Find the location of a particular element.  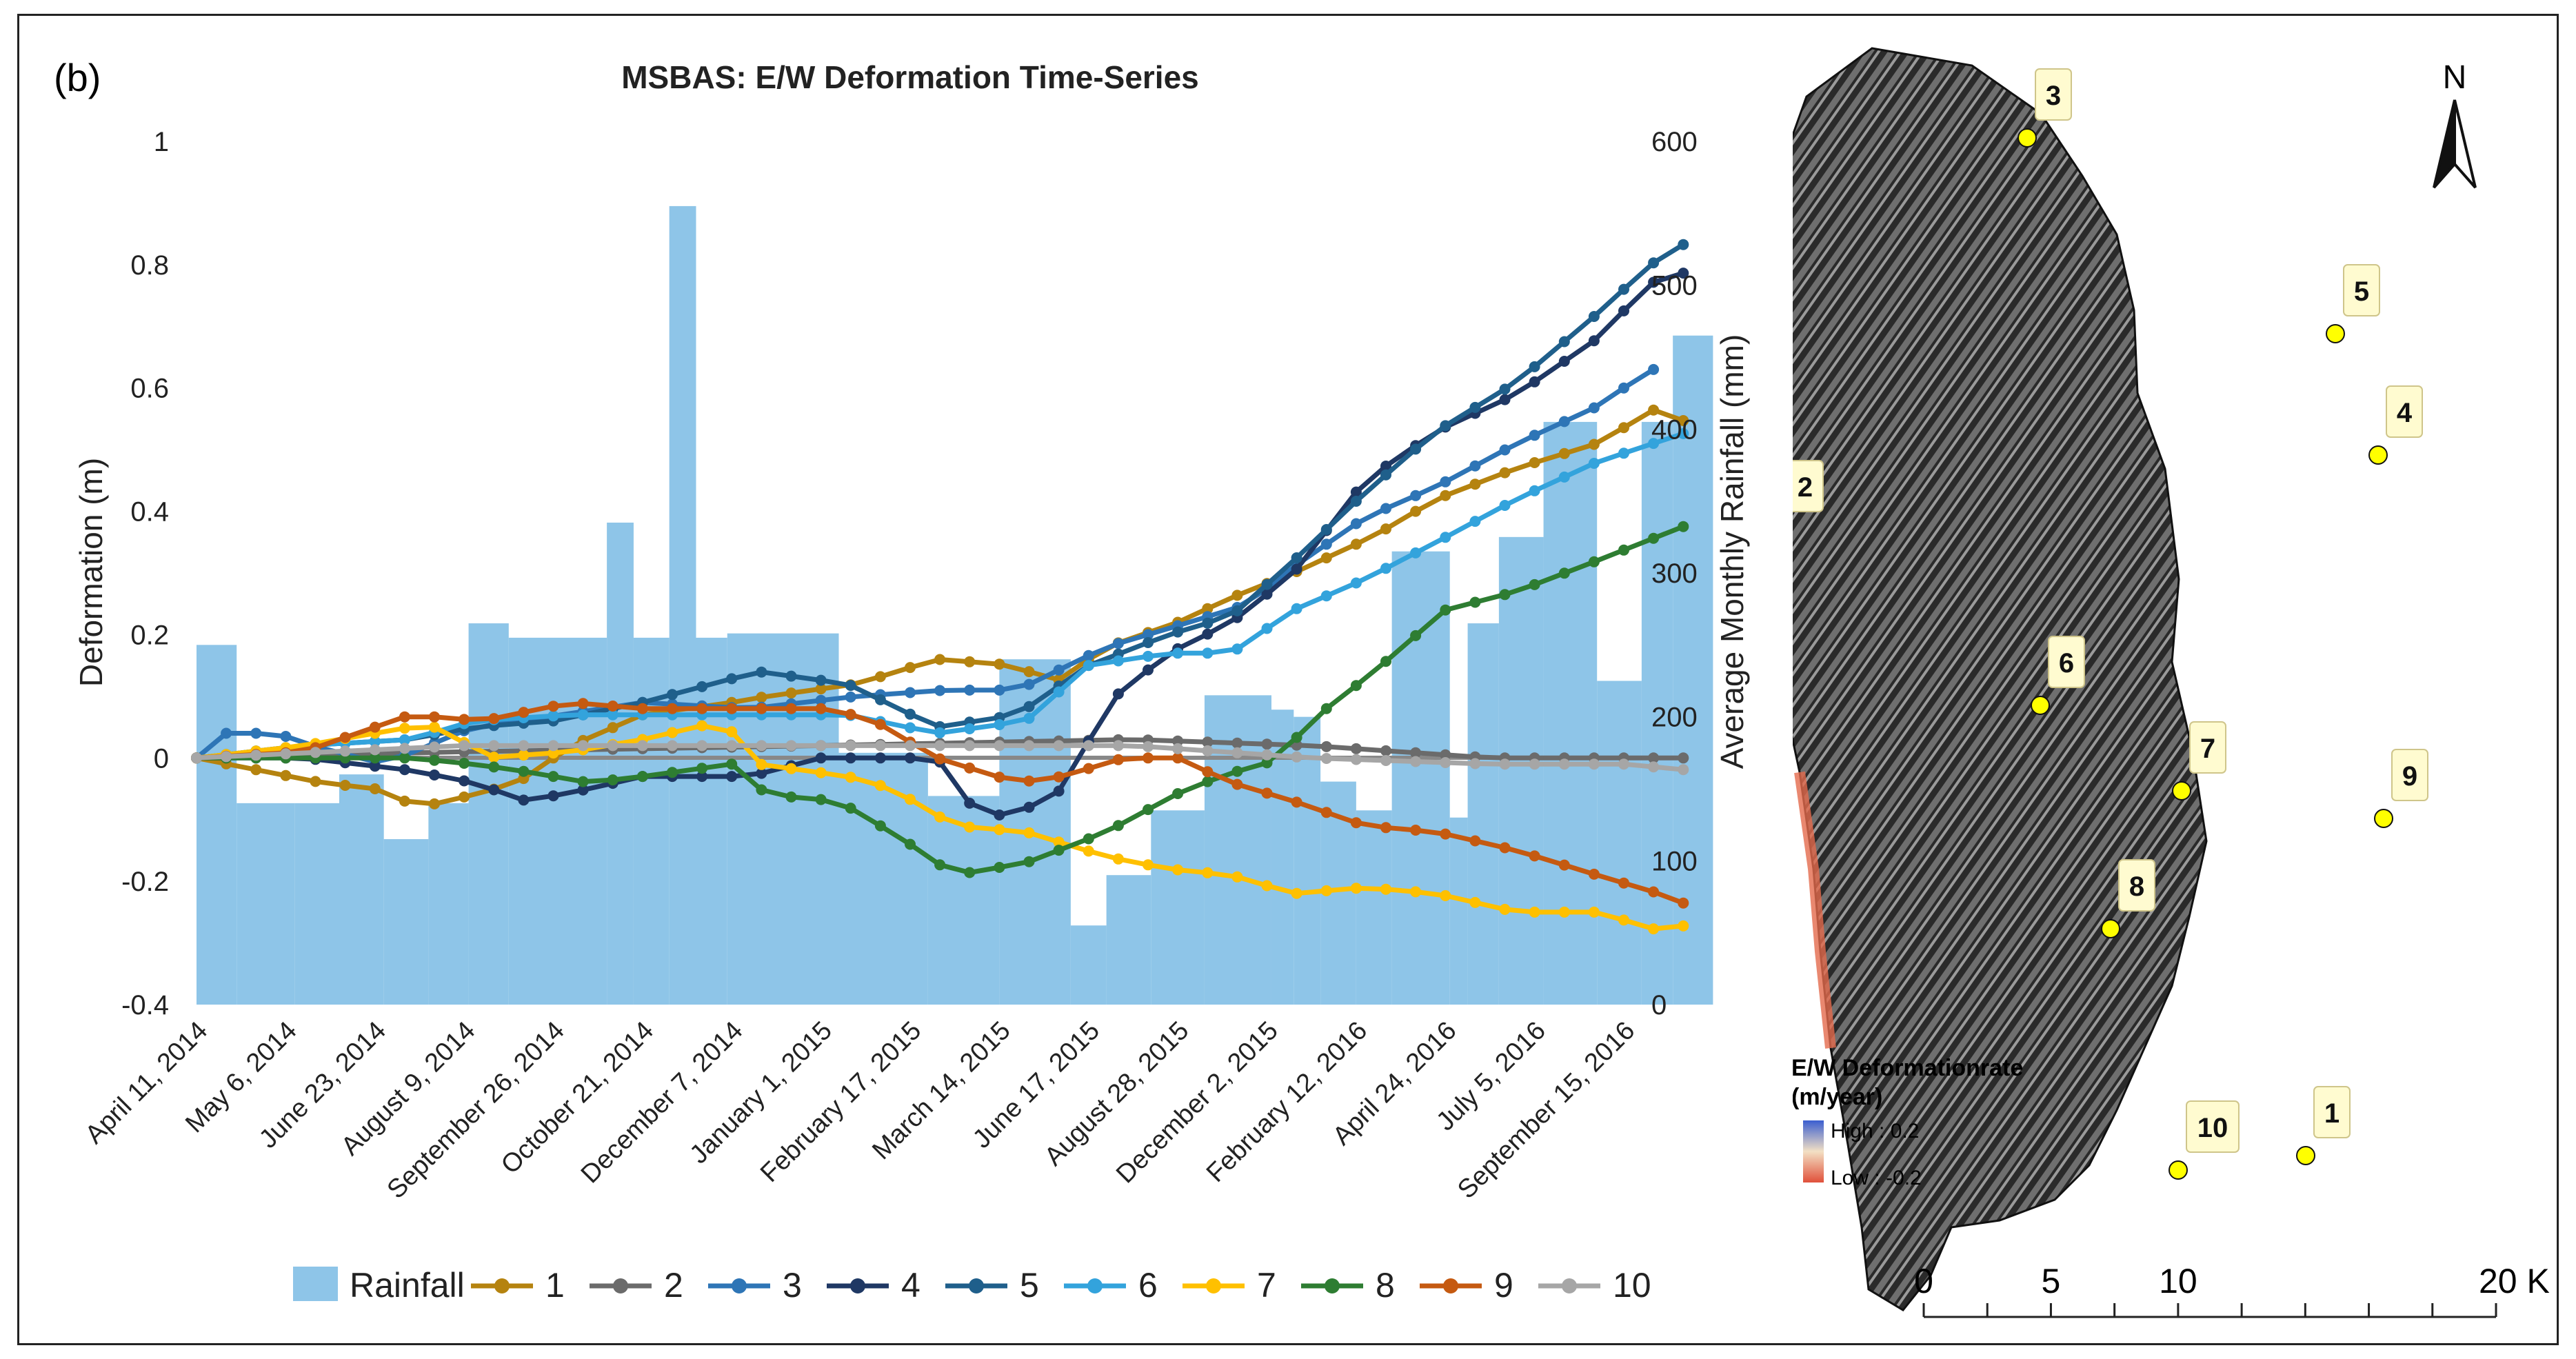

y2-axis-ticks: 600 500 400 300 200 100 0 is located at coordinates (1674, 573).